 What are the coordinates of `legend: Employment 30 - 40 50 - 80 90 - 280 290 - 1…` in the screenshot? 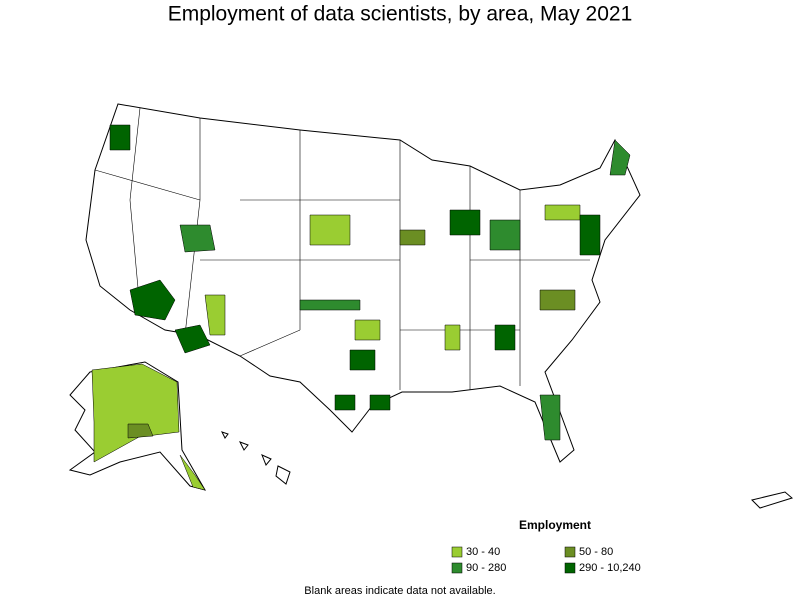 It's located at (546, 546).